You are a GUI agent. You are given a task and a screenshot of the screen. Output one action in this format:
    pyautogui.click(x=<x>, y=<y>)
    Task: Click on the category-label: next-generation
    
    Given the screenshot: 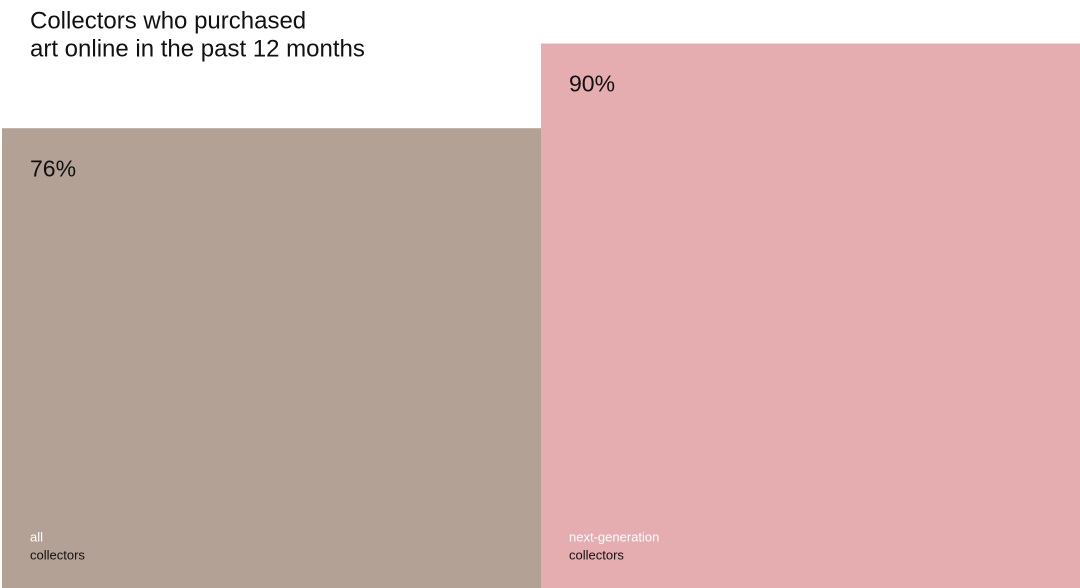 What is the action you would take?
    pyautogui.click(x=614, y=536)
    